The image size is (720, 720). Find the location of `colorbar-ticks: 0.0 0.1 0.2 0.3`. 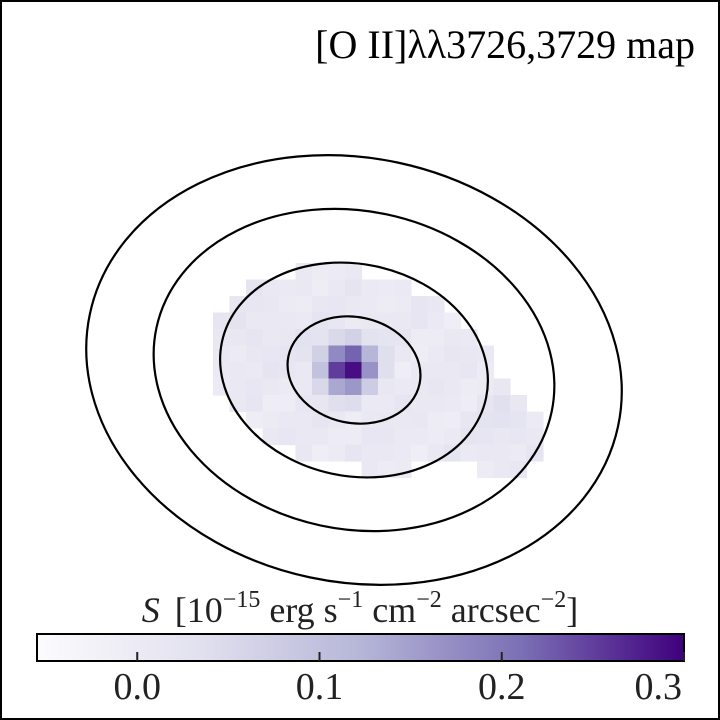

colorbar-ticks: 0.0 0.1 0.2 0.3 is located at coordinates (399, 680).